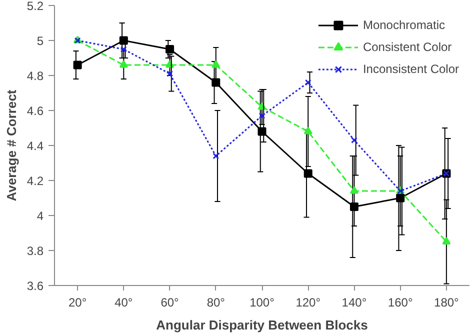  Describe the element at coordinates (308, 303) in the screenshot. I see `x-tick-label: 120°` at that location.